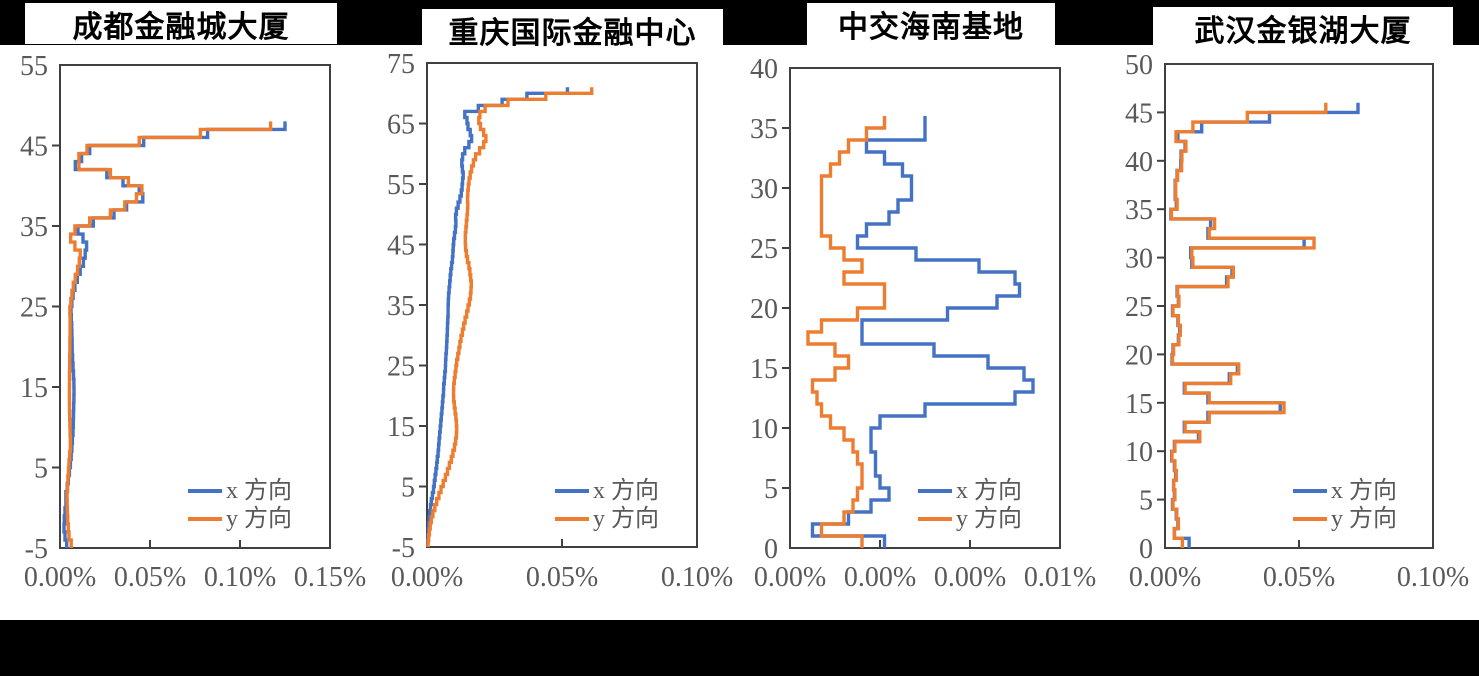  Describe the element at coordinates (572, 33) in the screenshot. I see `chart-title-2: 重庆国际金融中心` at that location.